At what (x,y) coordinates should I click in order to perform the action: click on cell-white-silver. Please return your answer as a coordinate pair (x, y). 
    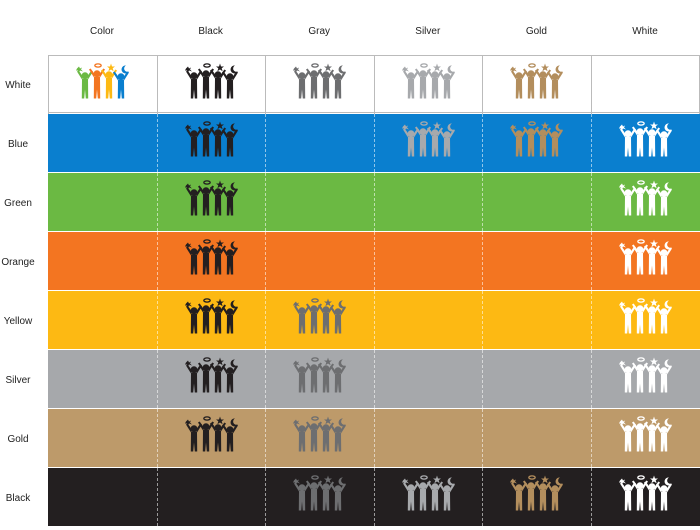
    Looking at the image, I should click on (428, 85).